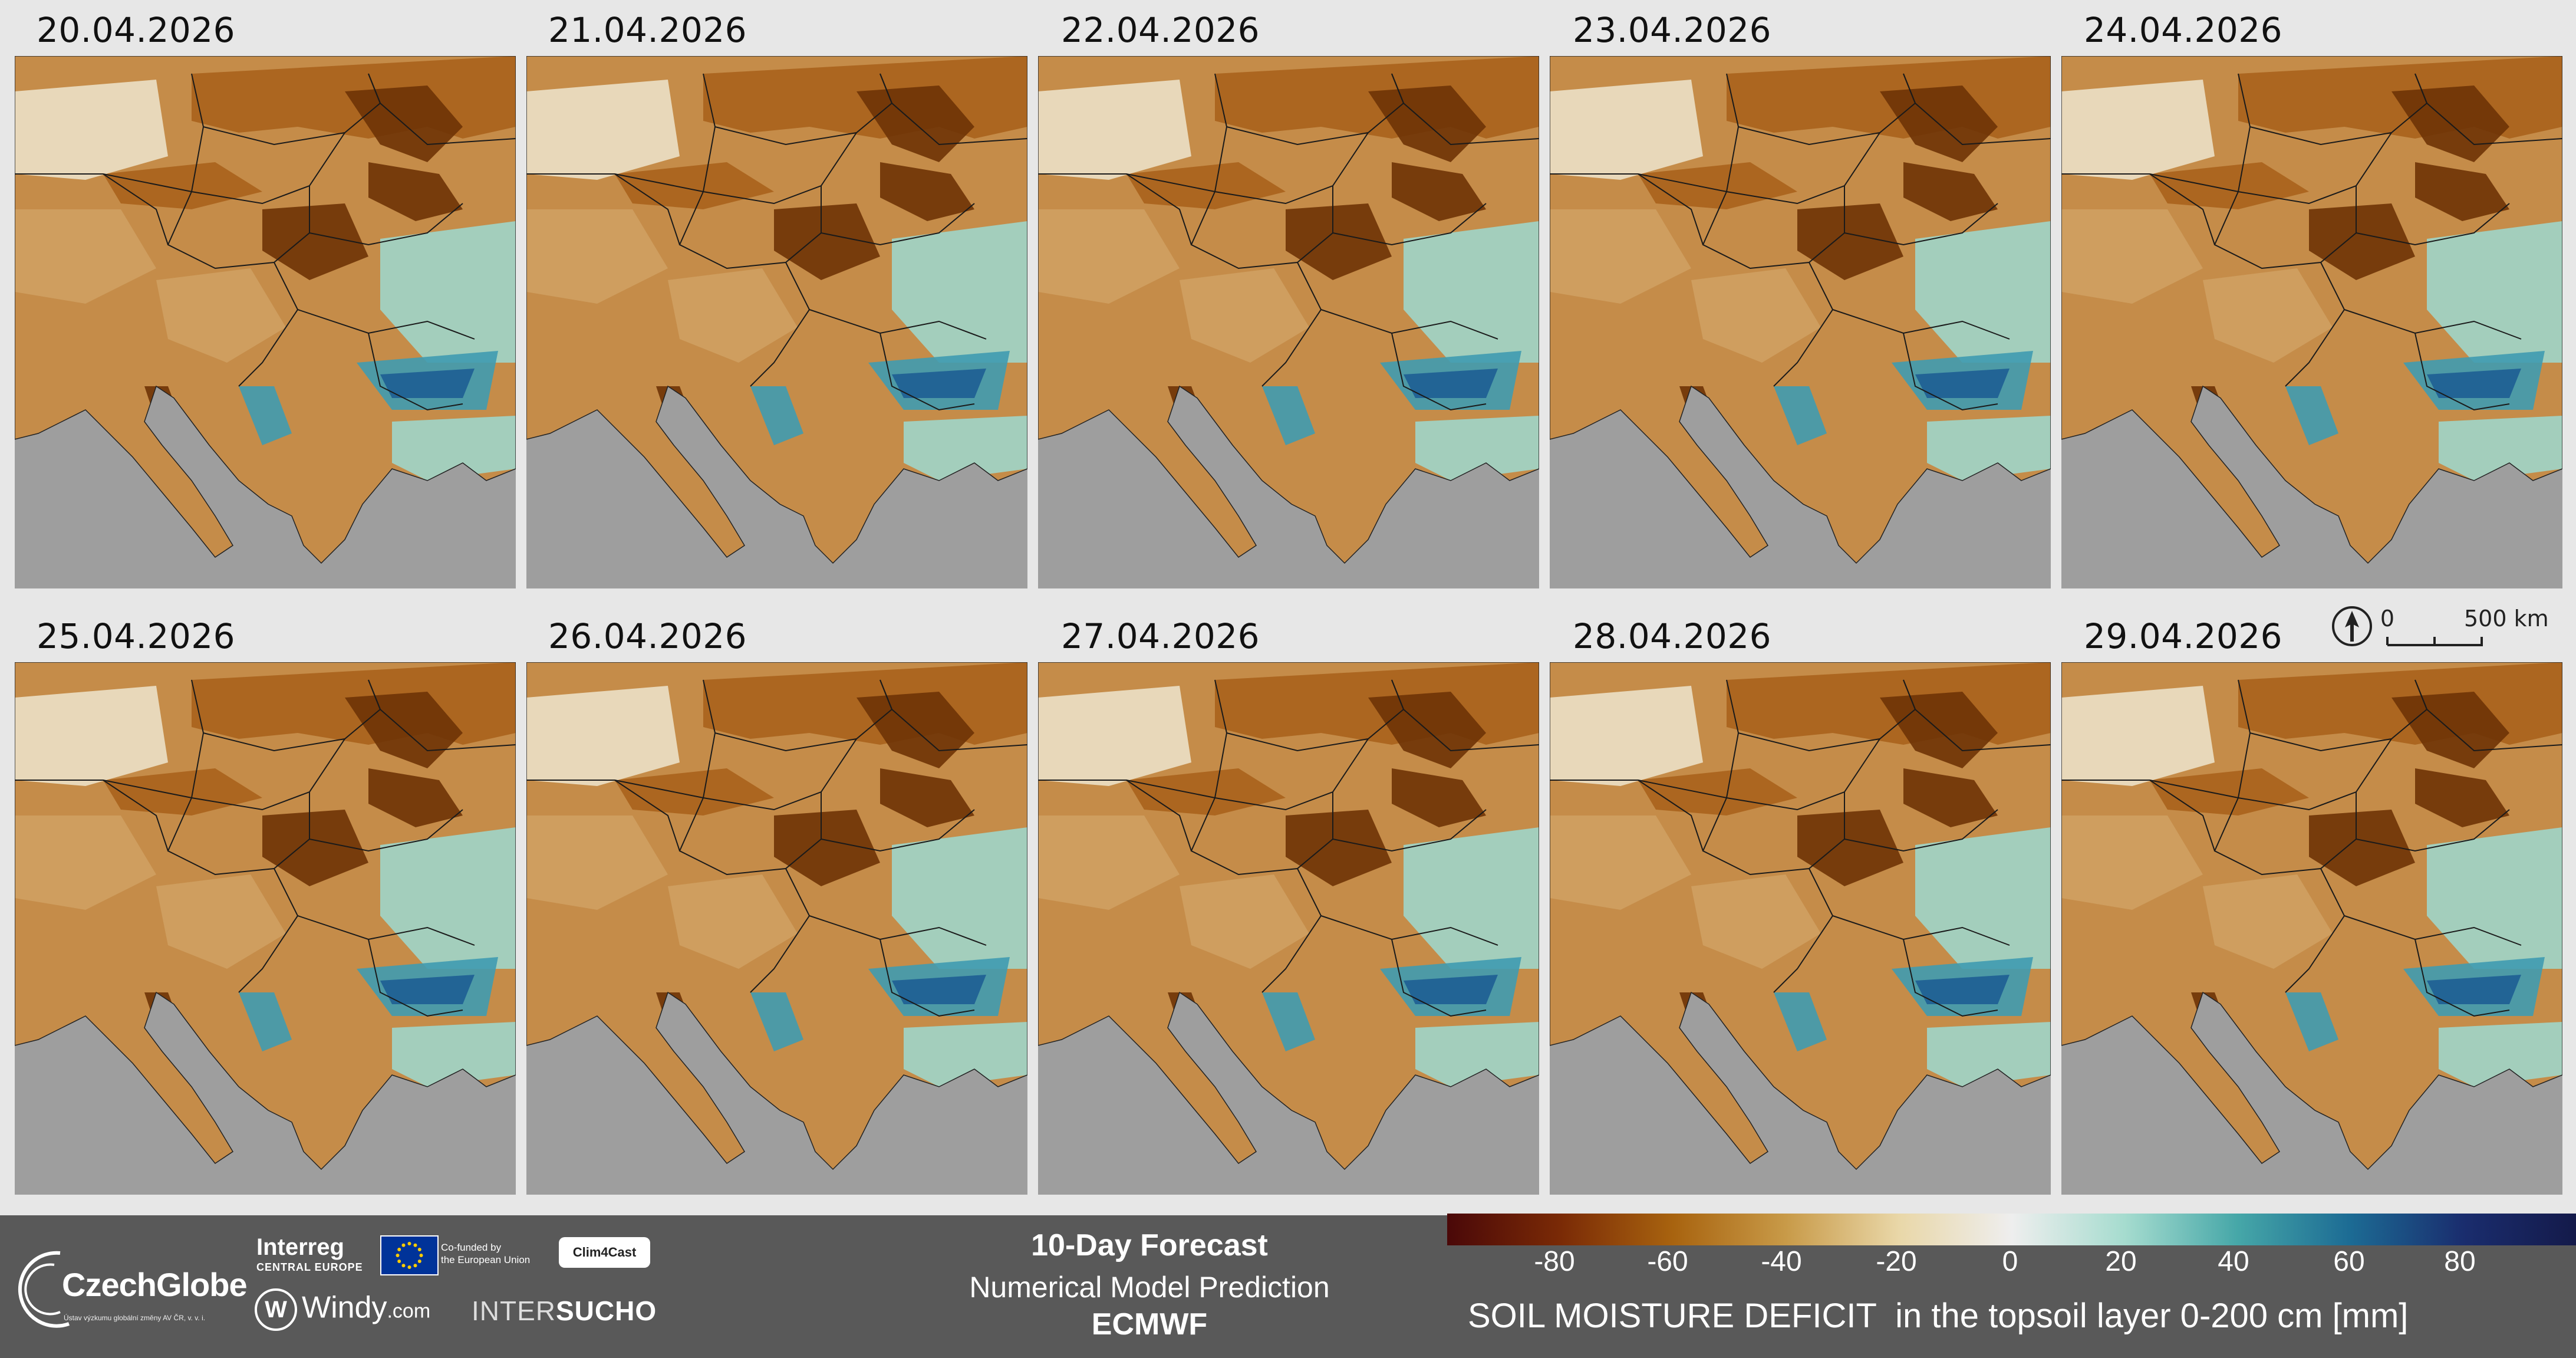  Describe the element at coordinates (1149, 1245) in the screenshot. I see `forecast-title: 10-Day Forecast` at that location.